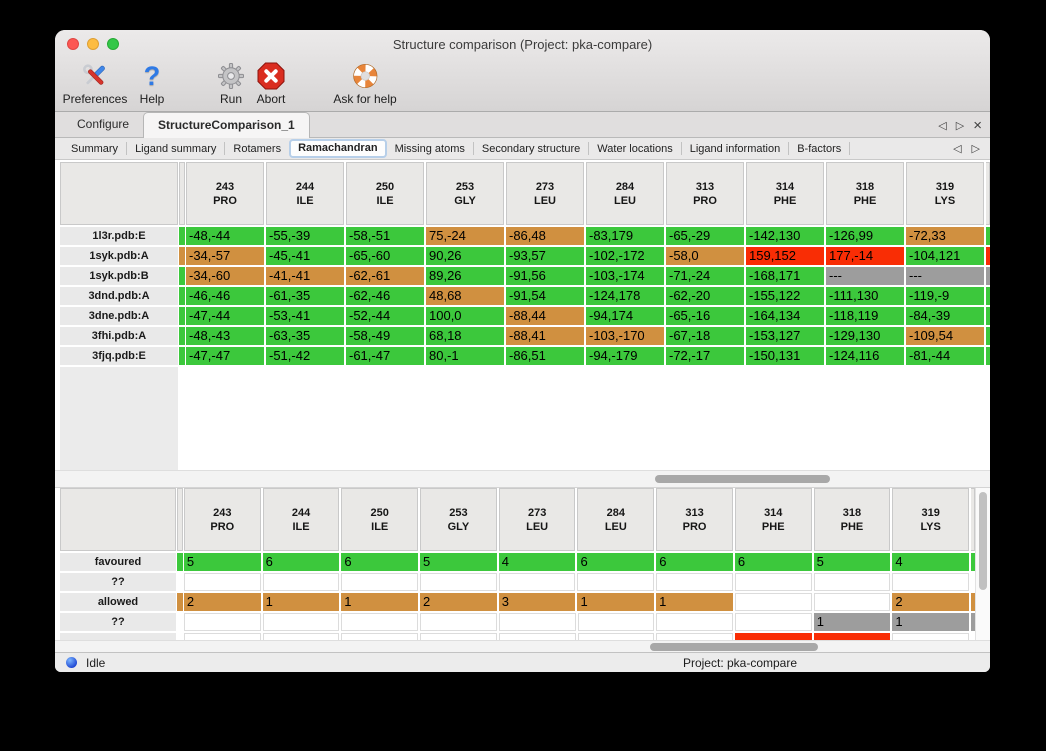 This screenshot has width=1046, height=751. Describe the element at coordinates (865, 236) in the screenshot. I see `table-cell: -126,99` at that location.